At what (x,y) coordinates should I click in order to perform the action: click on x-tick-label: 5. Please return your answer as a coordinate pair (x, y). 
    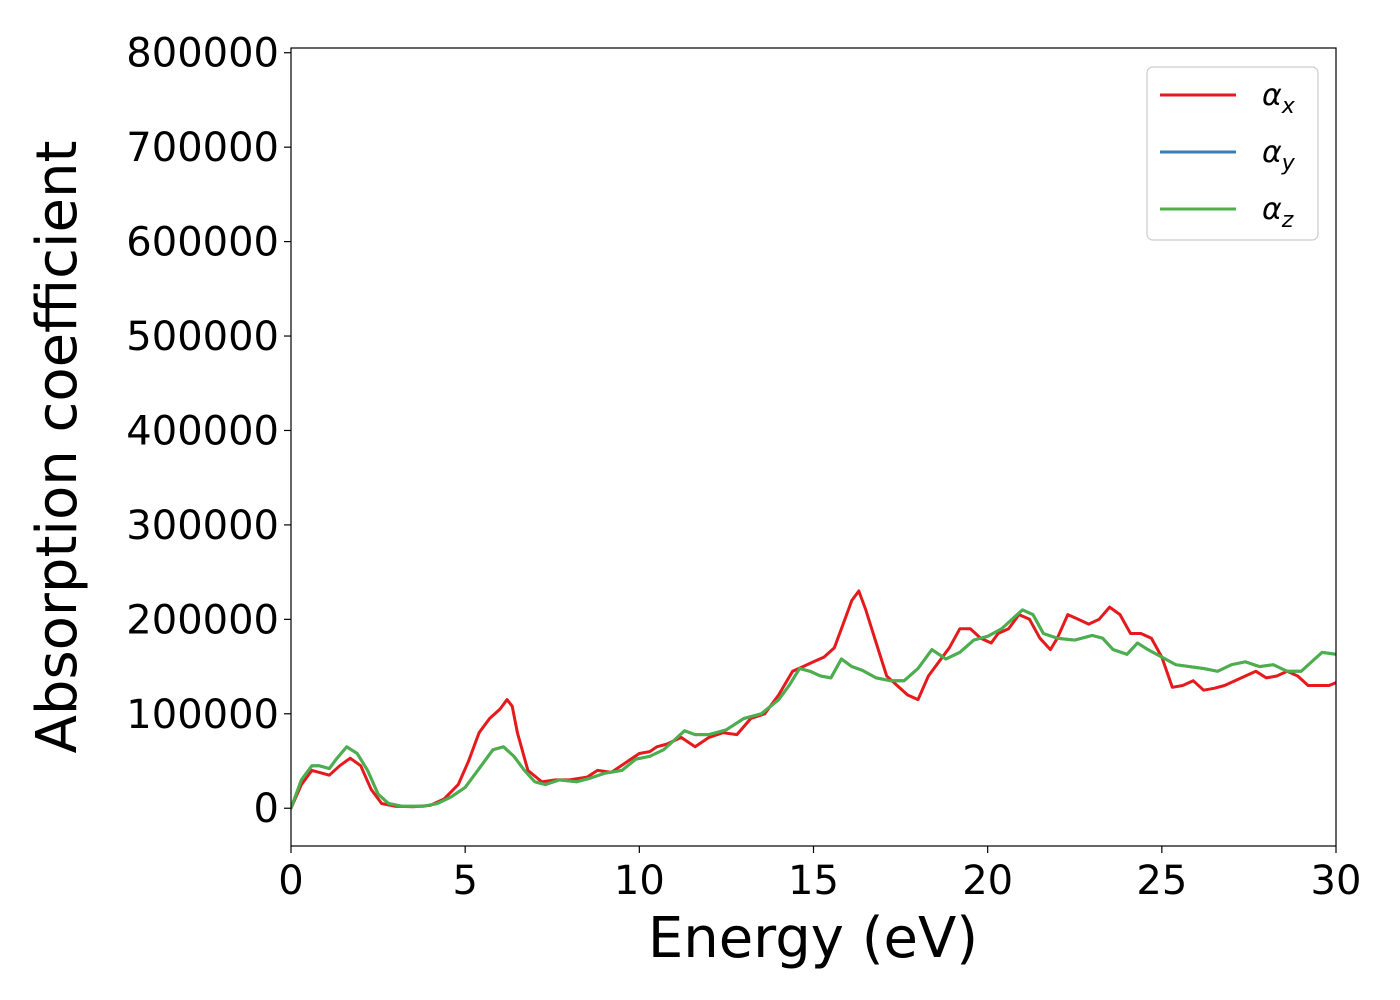
    Looking at the image, I should click on (464, 881).